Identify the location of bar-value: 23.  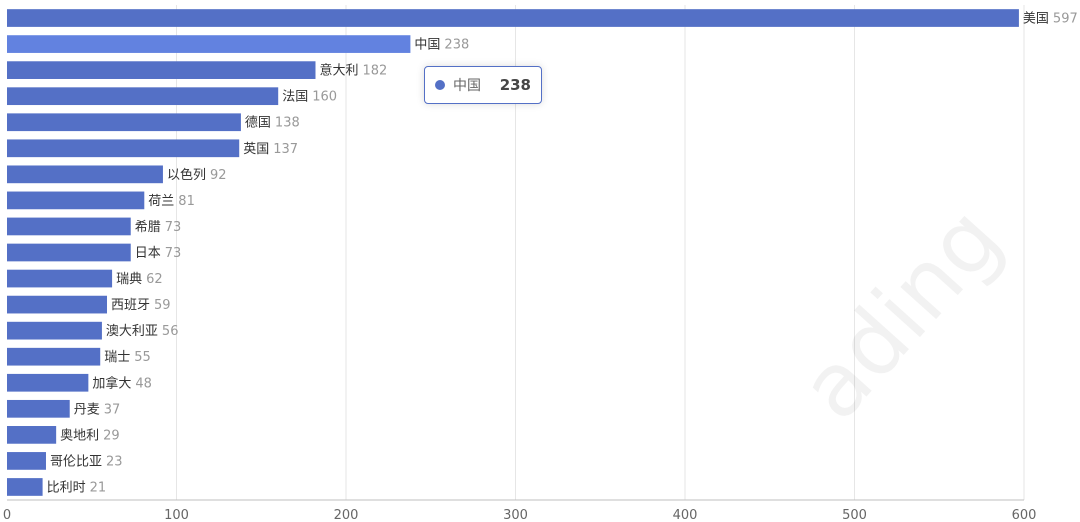
(114, 461).